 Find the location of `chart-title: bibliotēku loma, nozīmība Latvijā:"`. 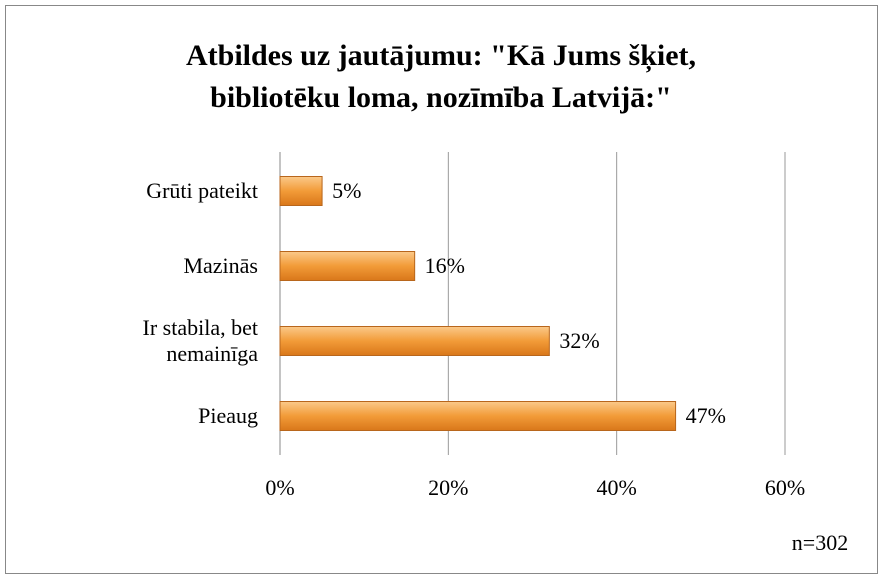

chart-title: bibliotēku loma, nozīmība Latvijā:" is located at coordinates (441, 97).